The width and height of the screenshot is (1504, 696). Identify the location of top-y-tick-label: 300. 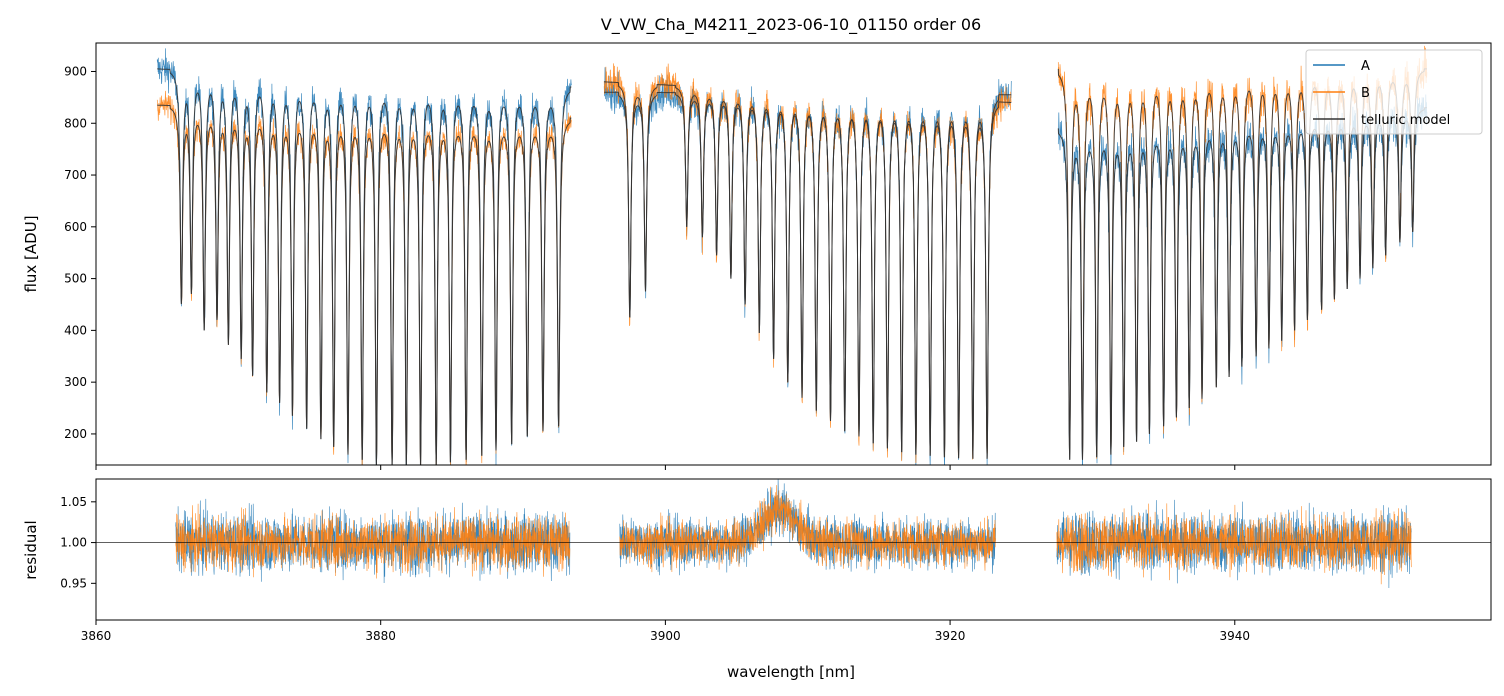
(75, 382).